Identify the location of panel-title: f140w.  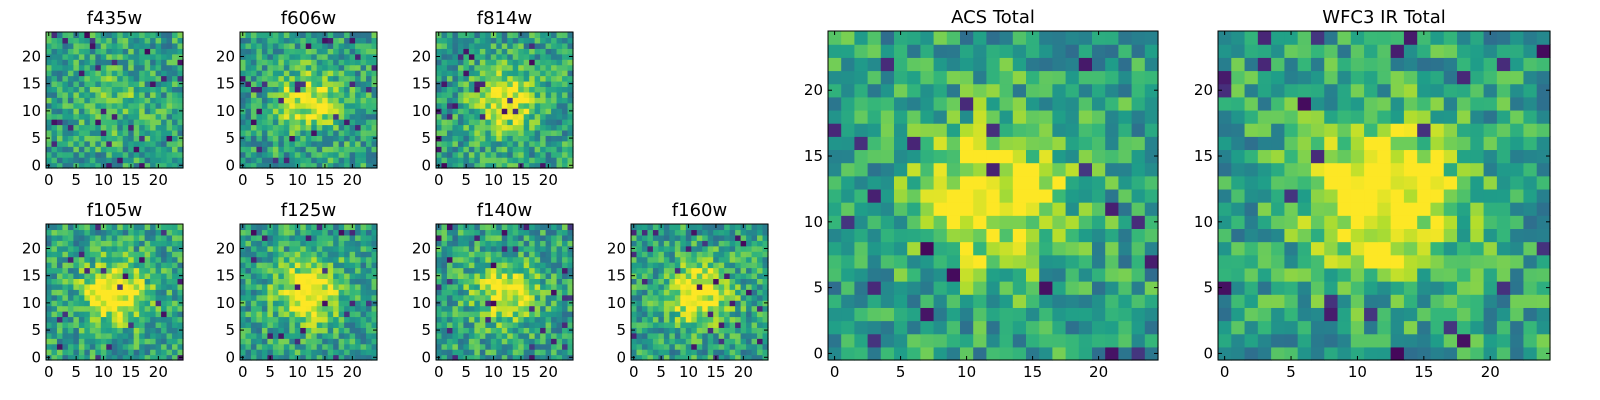
(504, 210).